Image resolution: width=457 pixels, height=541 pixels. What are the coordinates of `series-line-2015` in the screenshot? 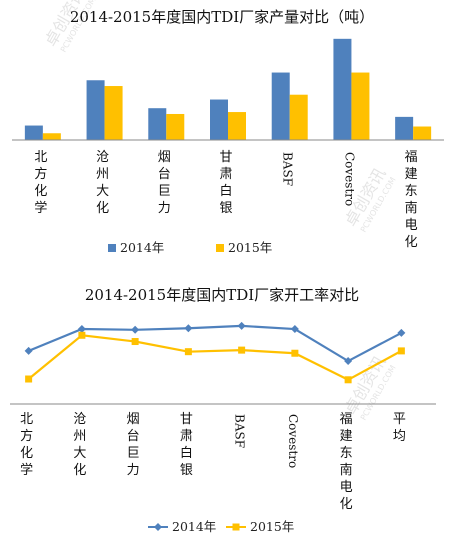 It's located at (214, 358).